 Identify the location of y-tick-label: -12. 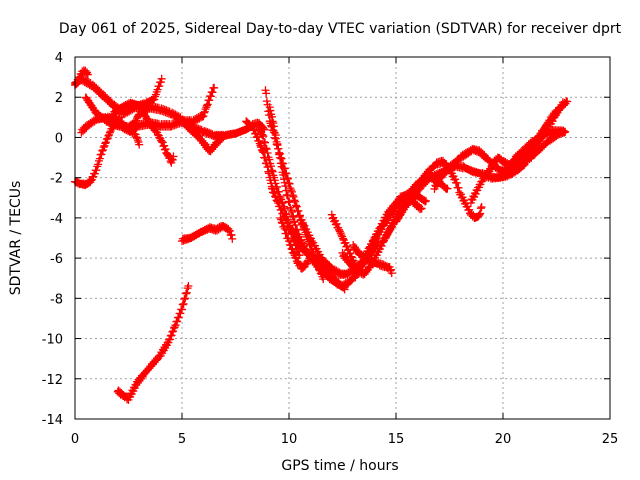
(52, 380).